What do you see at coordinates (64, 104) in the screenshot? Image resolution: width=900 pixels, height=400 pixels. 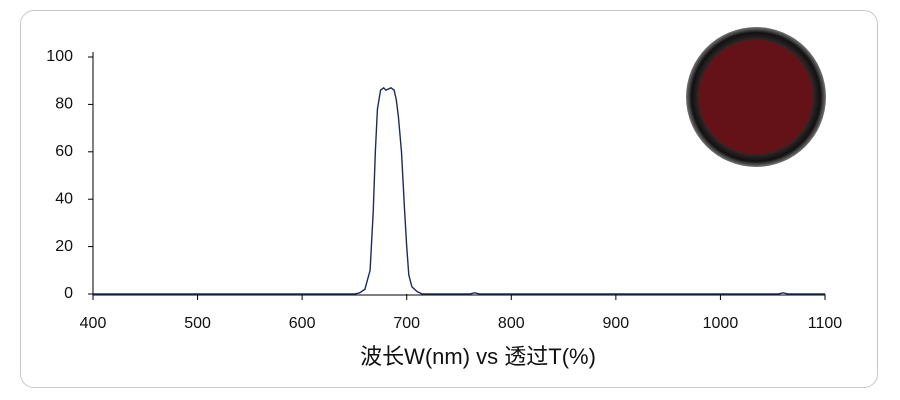 I see `y-tick-label: 80` at bounding box center [64, 104].